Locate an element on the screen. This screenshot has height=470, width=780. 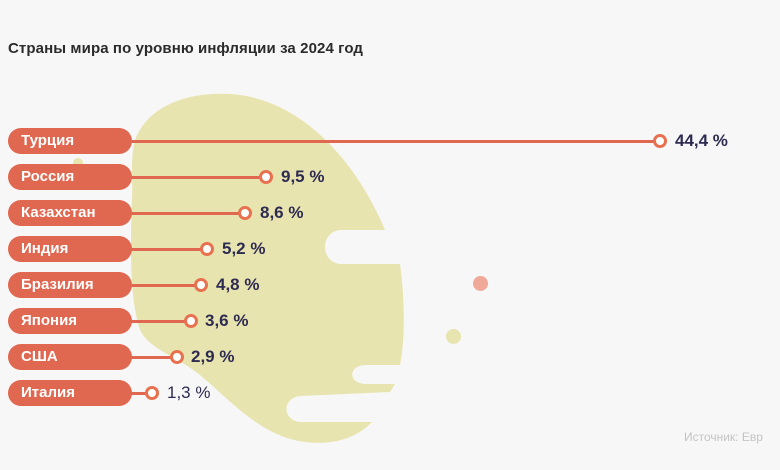
country-label: Индия is located at coordinates (70, 249).